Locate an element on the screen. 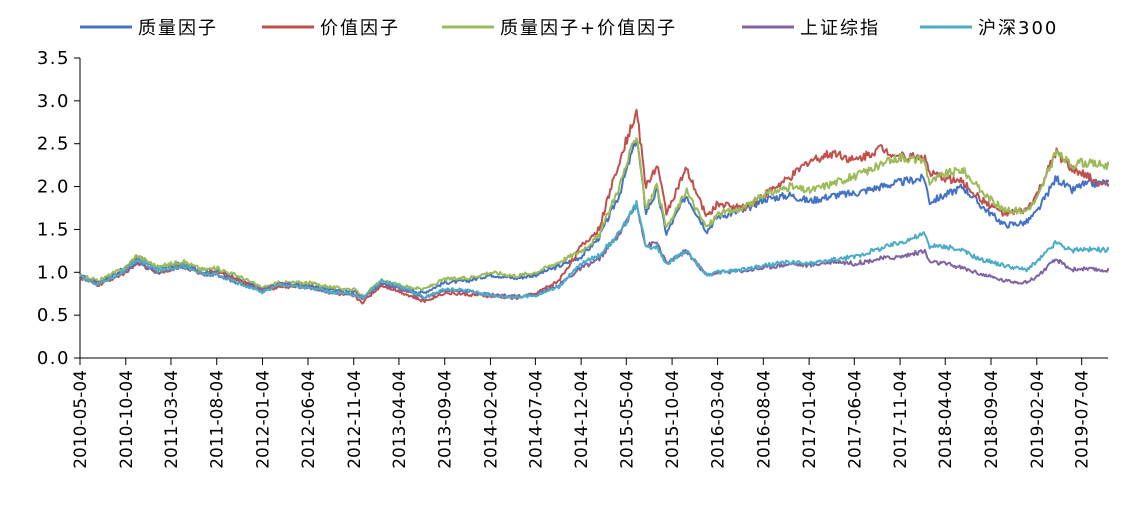  x-tick-label: 2017-11-04 is located at coordinates (901, 419).